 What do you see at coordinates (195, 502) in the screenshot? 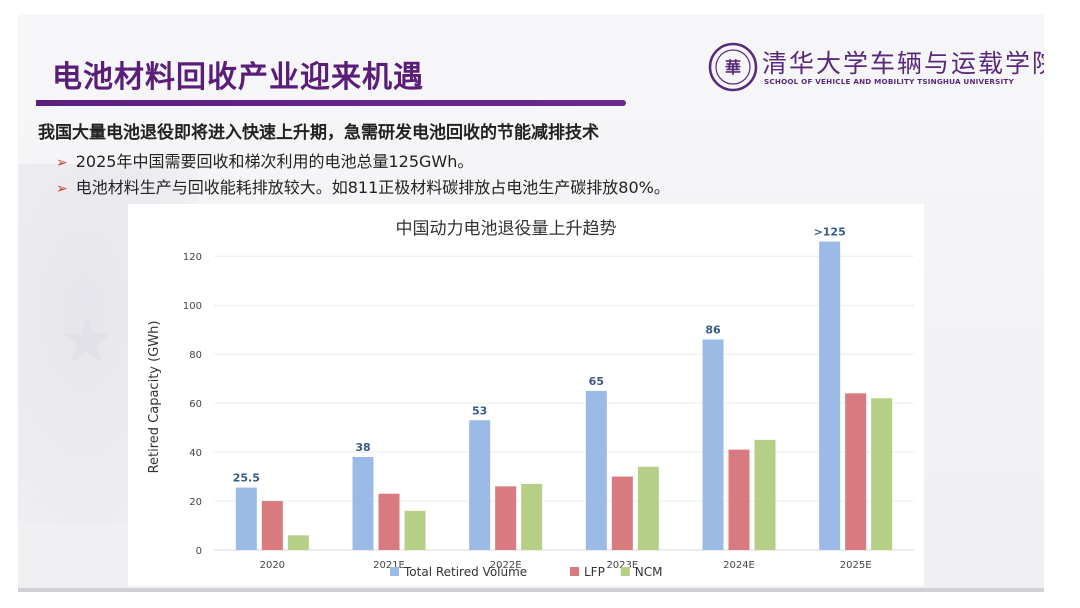
I see `y-tick-label: 20` at bounding box center [195, 502].